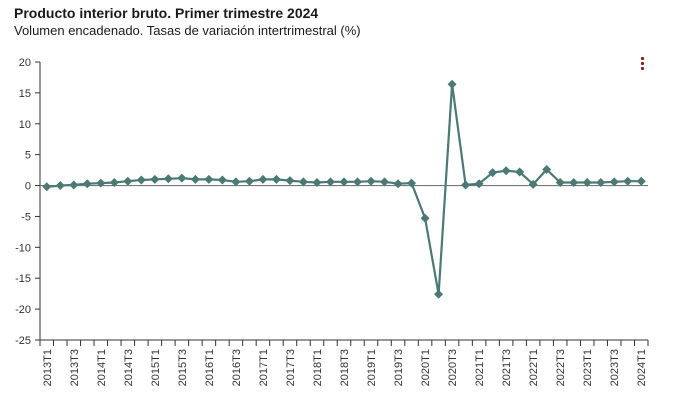  Describe the element at coordinates (25, 94) in the screenshot. I see `y-tick-label: 15` at that location.